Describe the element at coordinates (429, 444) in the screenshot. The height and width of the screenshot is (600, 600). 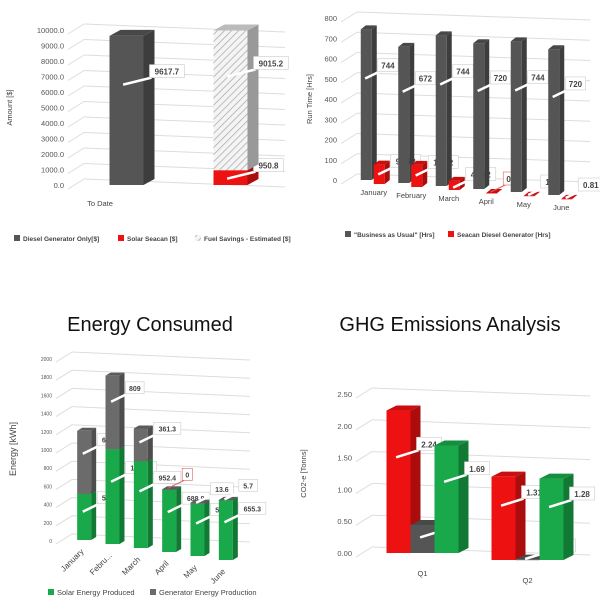
I see `data-label: 2.24` at that location.